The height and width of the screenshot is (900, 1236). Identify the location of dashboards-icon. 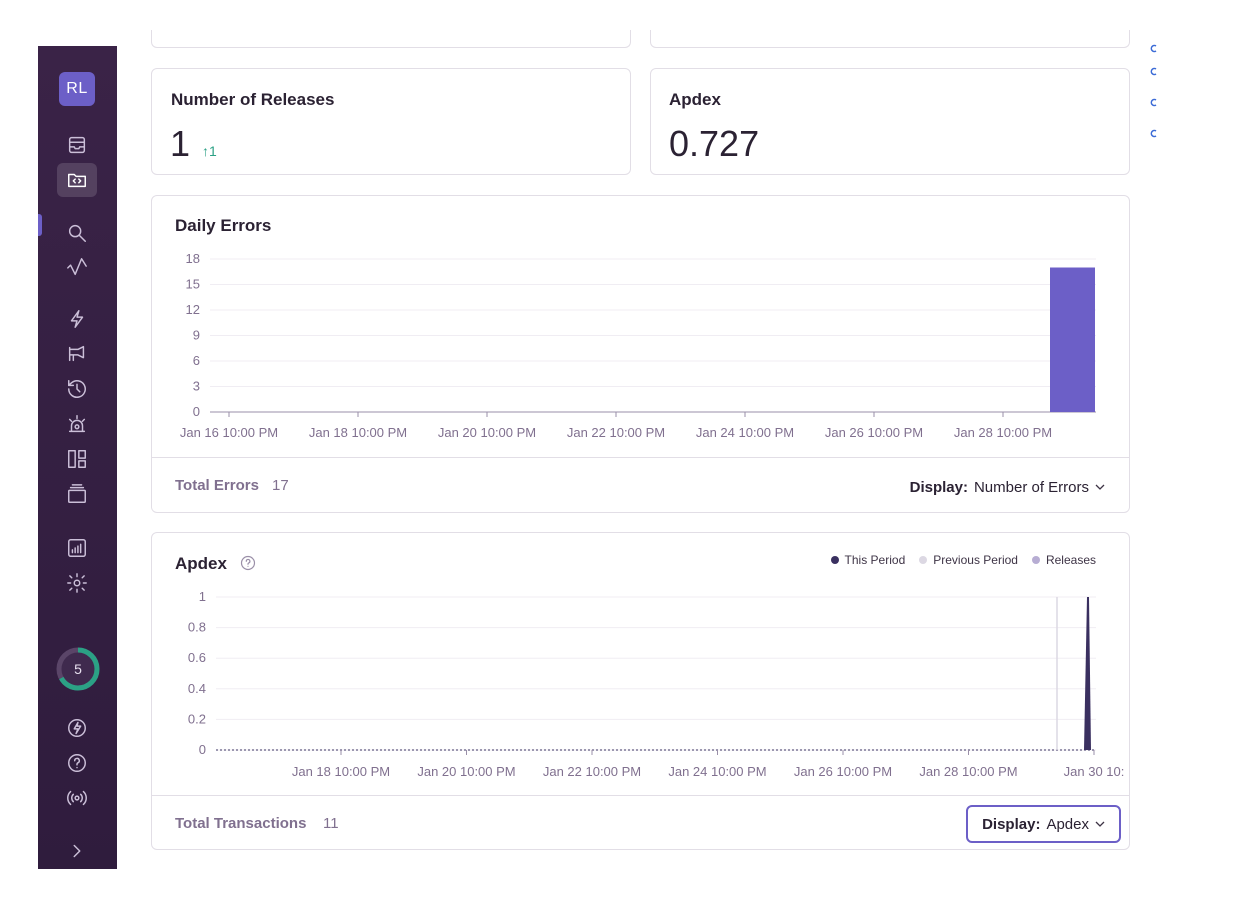
(77, 459).